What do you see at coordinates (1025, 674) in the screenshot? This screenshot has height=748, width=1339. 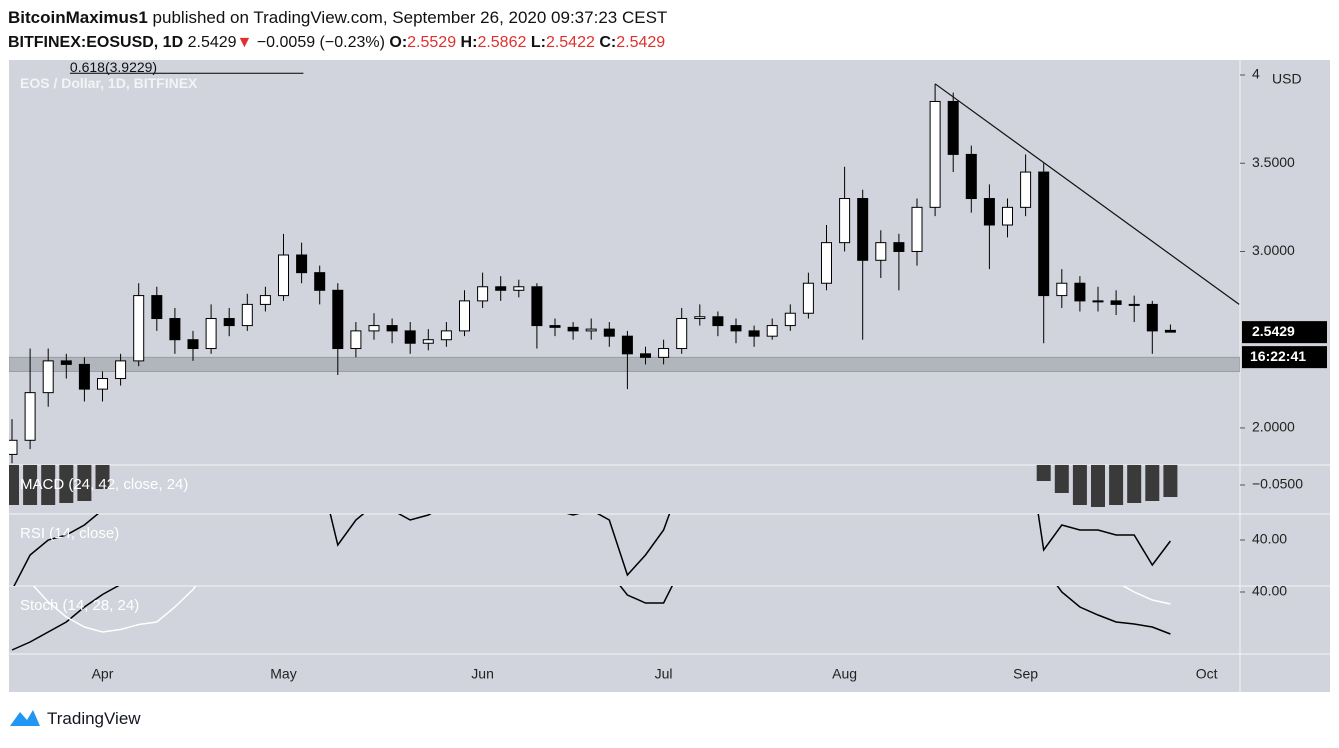 I see `x-tick-label: Sep` at bounding box center [1025, 674].